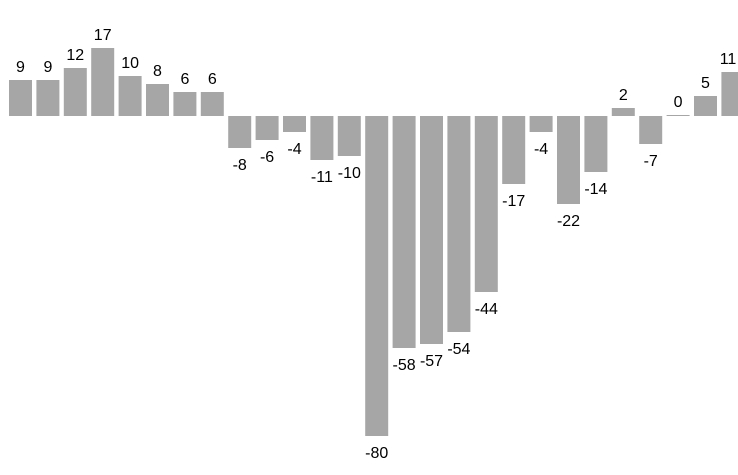 This screenshot has width=738, height=475. Describe the element at coordinates (651, 161) in the screenshot. I see `data-label-23: -7` at that location.